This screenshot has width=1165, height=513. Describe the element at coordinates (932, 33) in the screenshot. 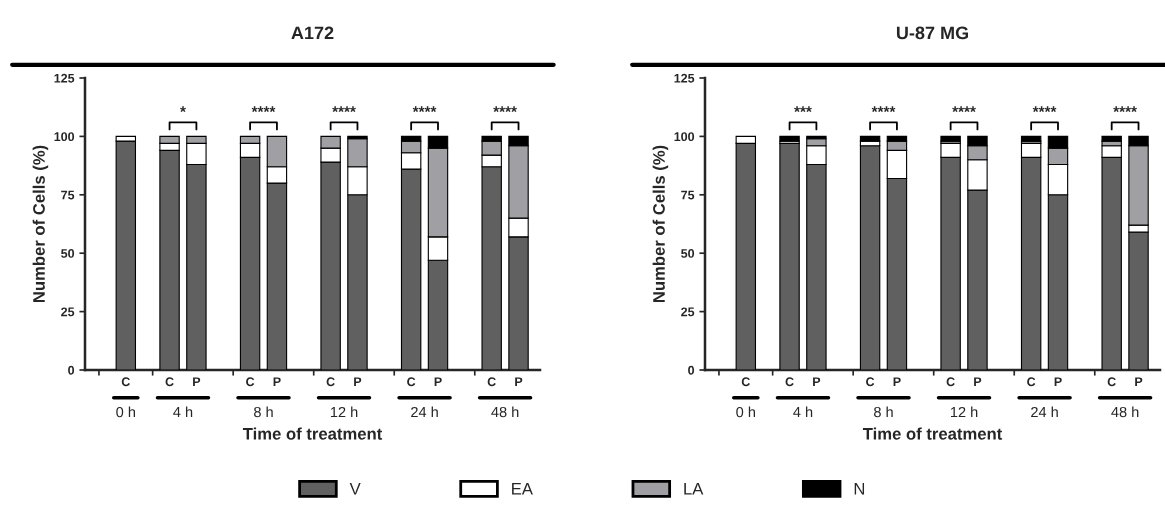

I see `chart-title: U-87 MG` at that location.